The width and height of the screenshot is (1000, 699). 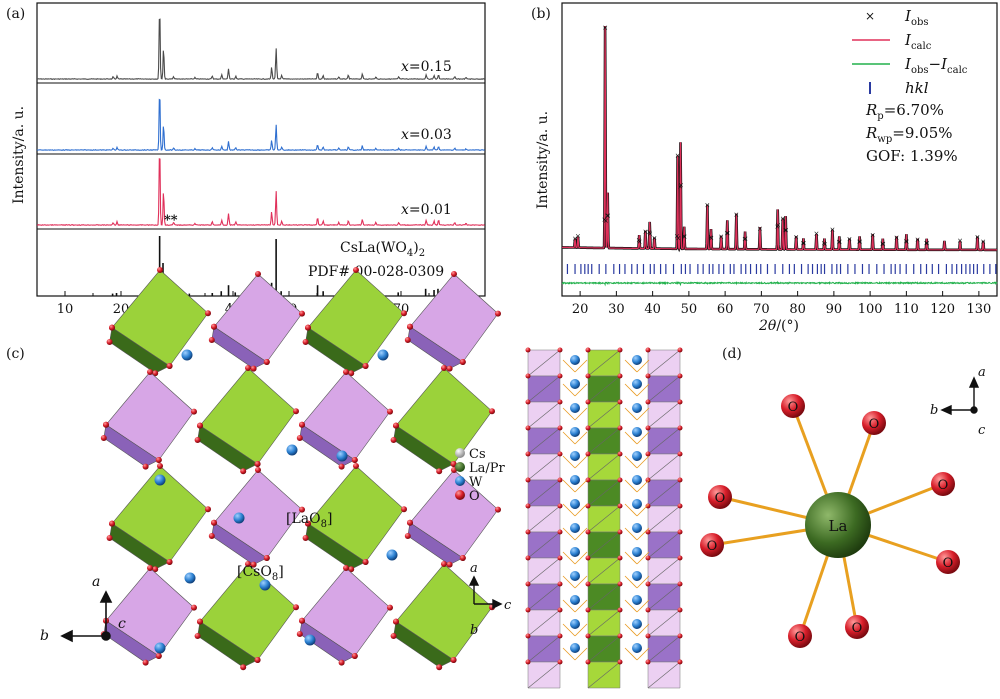 What do you see at coordinates (934, 410) in the screenshot?
I see `axis-b-d: b` at bounding box center [934, 410].